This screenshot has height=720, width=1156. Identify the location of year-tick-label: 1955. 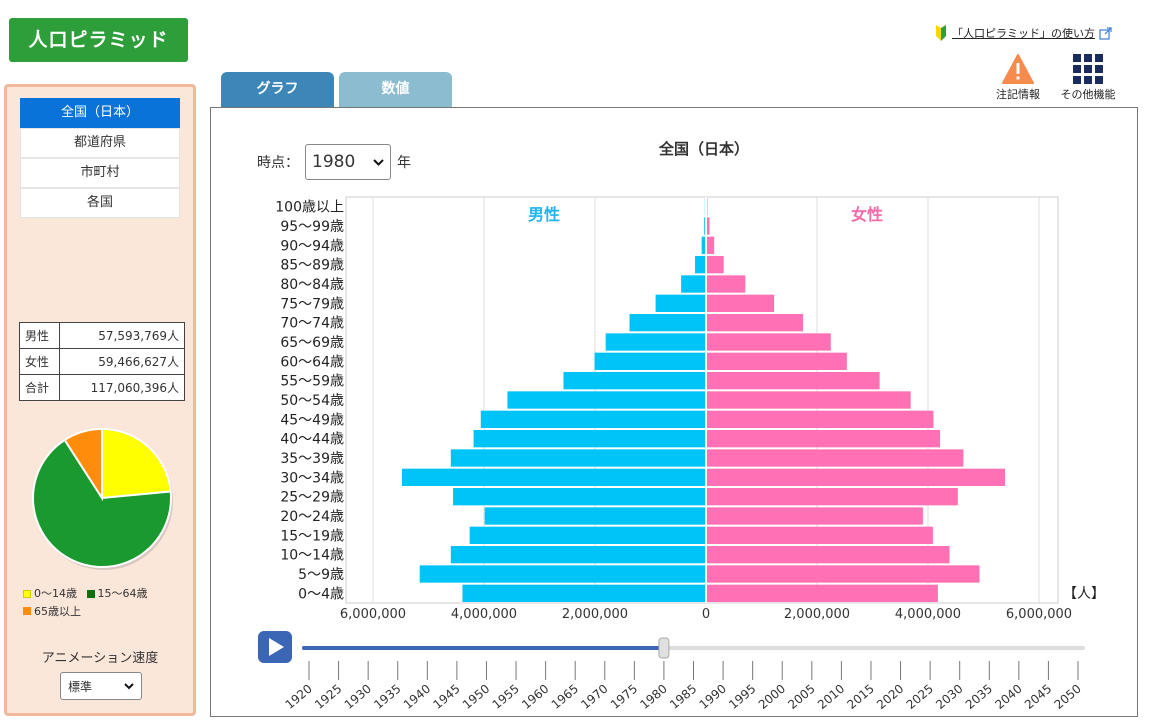
(506, 697).